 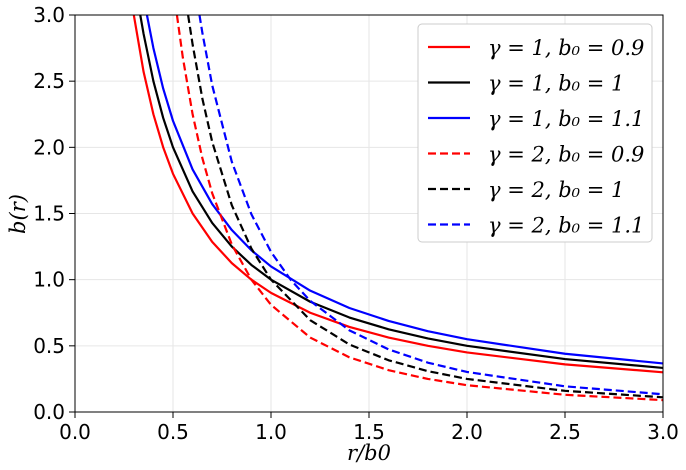 What do you see at coordinates (49, 15) in the screenshot?
I see `y-tick-label: 3.0` at bounding box center [49, 15].